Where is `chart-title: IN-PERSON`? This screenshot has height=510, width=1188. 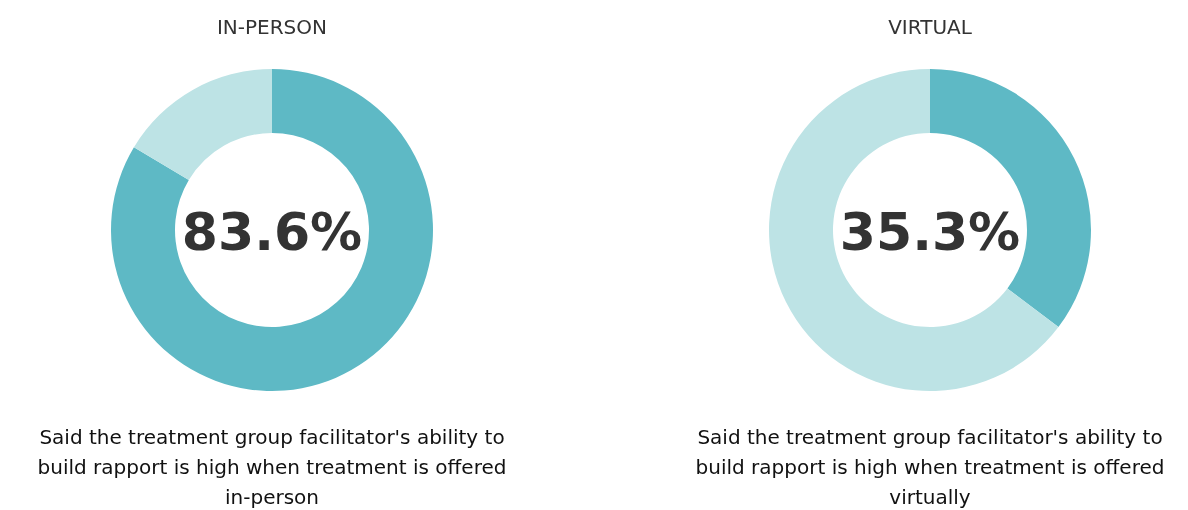
chart-title: IN-PERSON is located at coordinates (272, 27).